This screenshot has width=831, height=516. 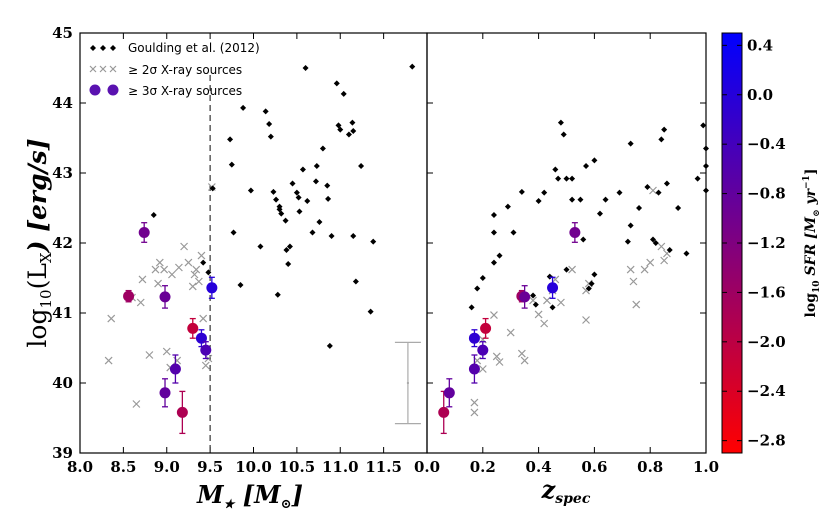 I want to click on x-tick-label: 8.0, so click(x=80, y=467).